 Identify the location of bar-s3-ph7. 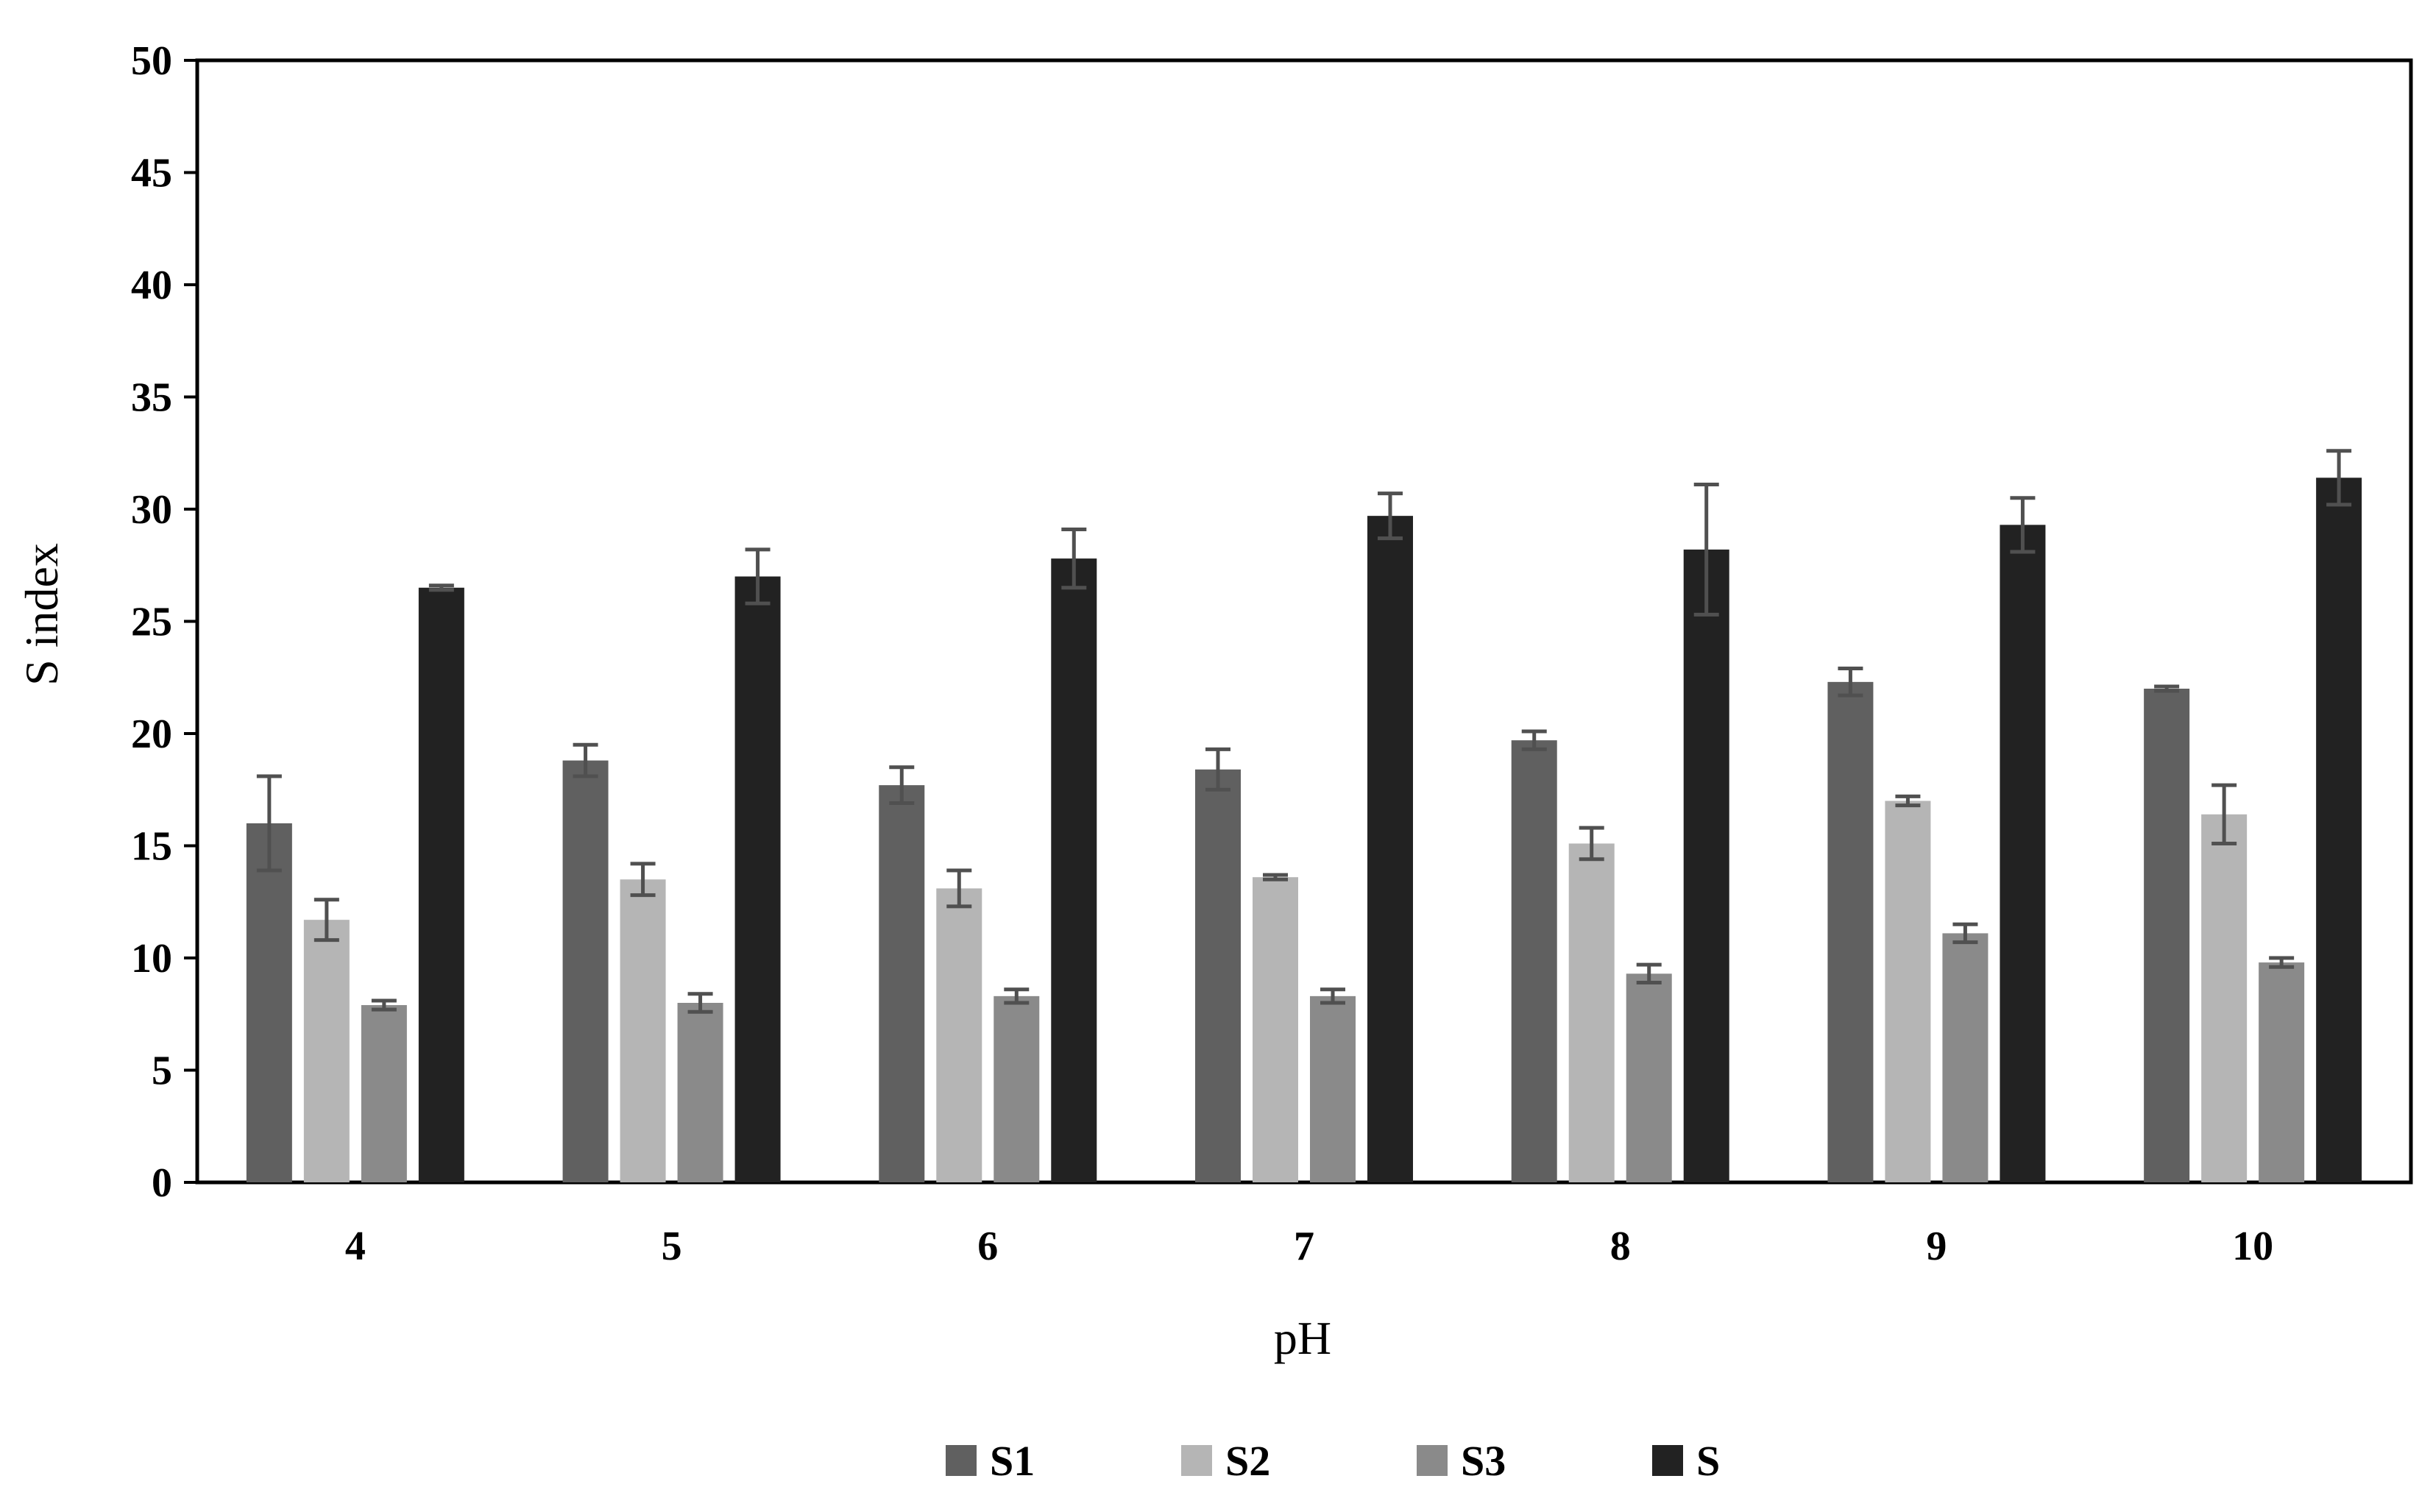
(1333, 1088).